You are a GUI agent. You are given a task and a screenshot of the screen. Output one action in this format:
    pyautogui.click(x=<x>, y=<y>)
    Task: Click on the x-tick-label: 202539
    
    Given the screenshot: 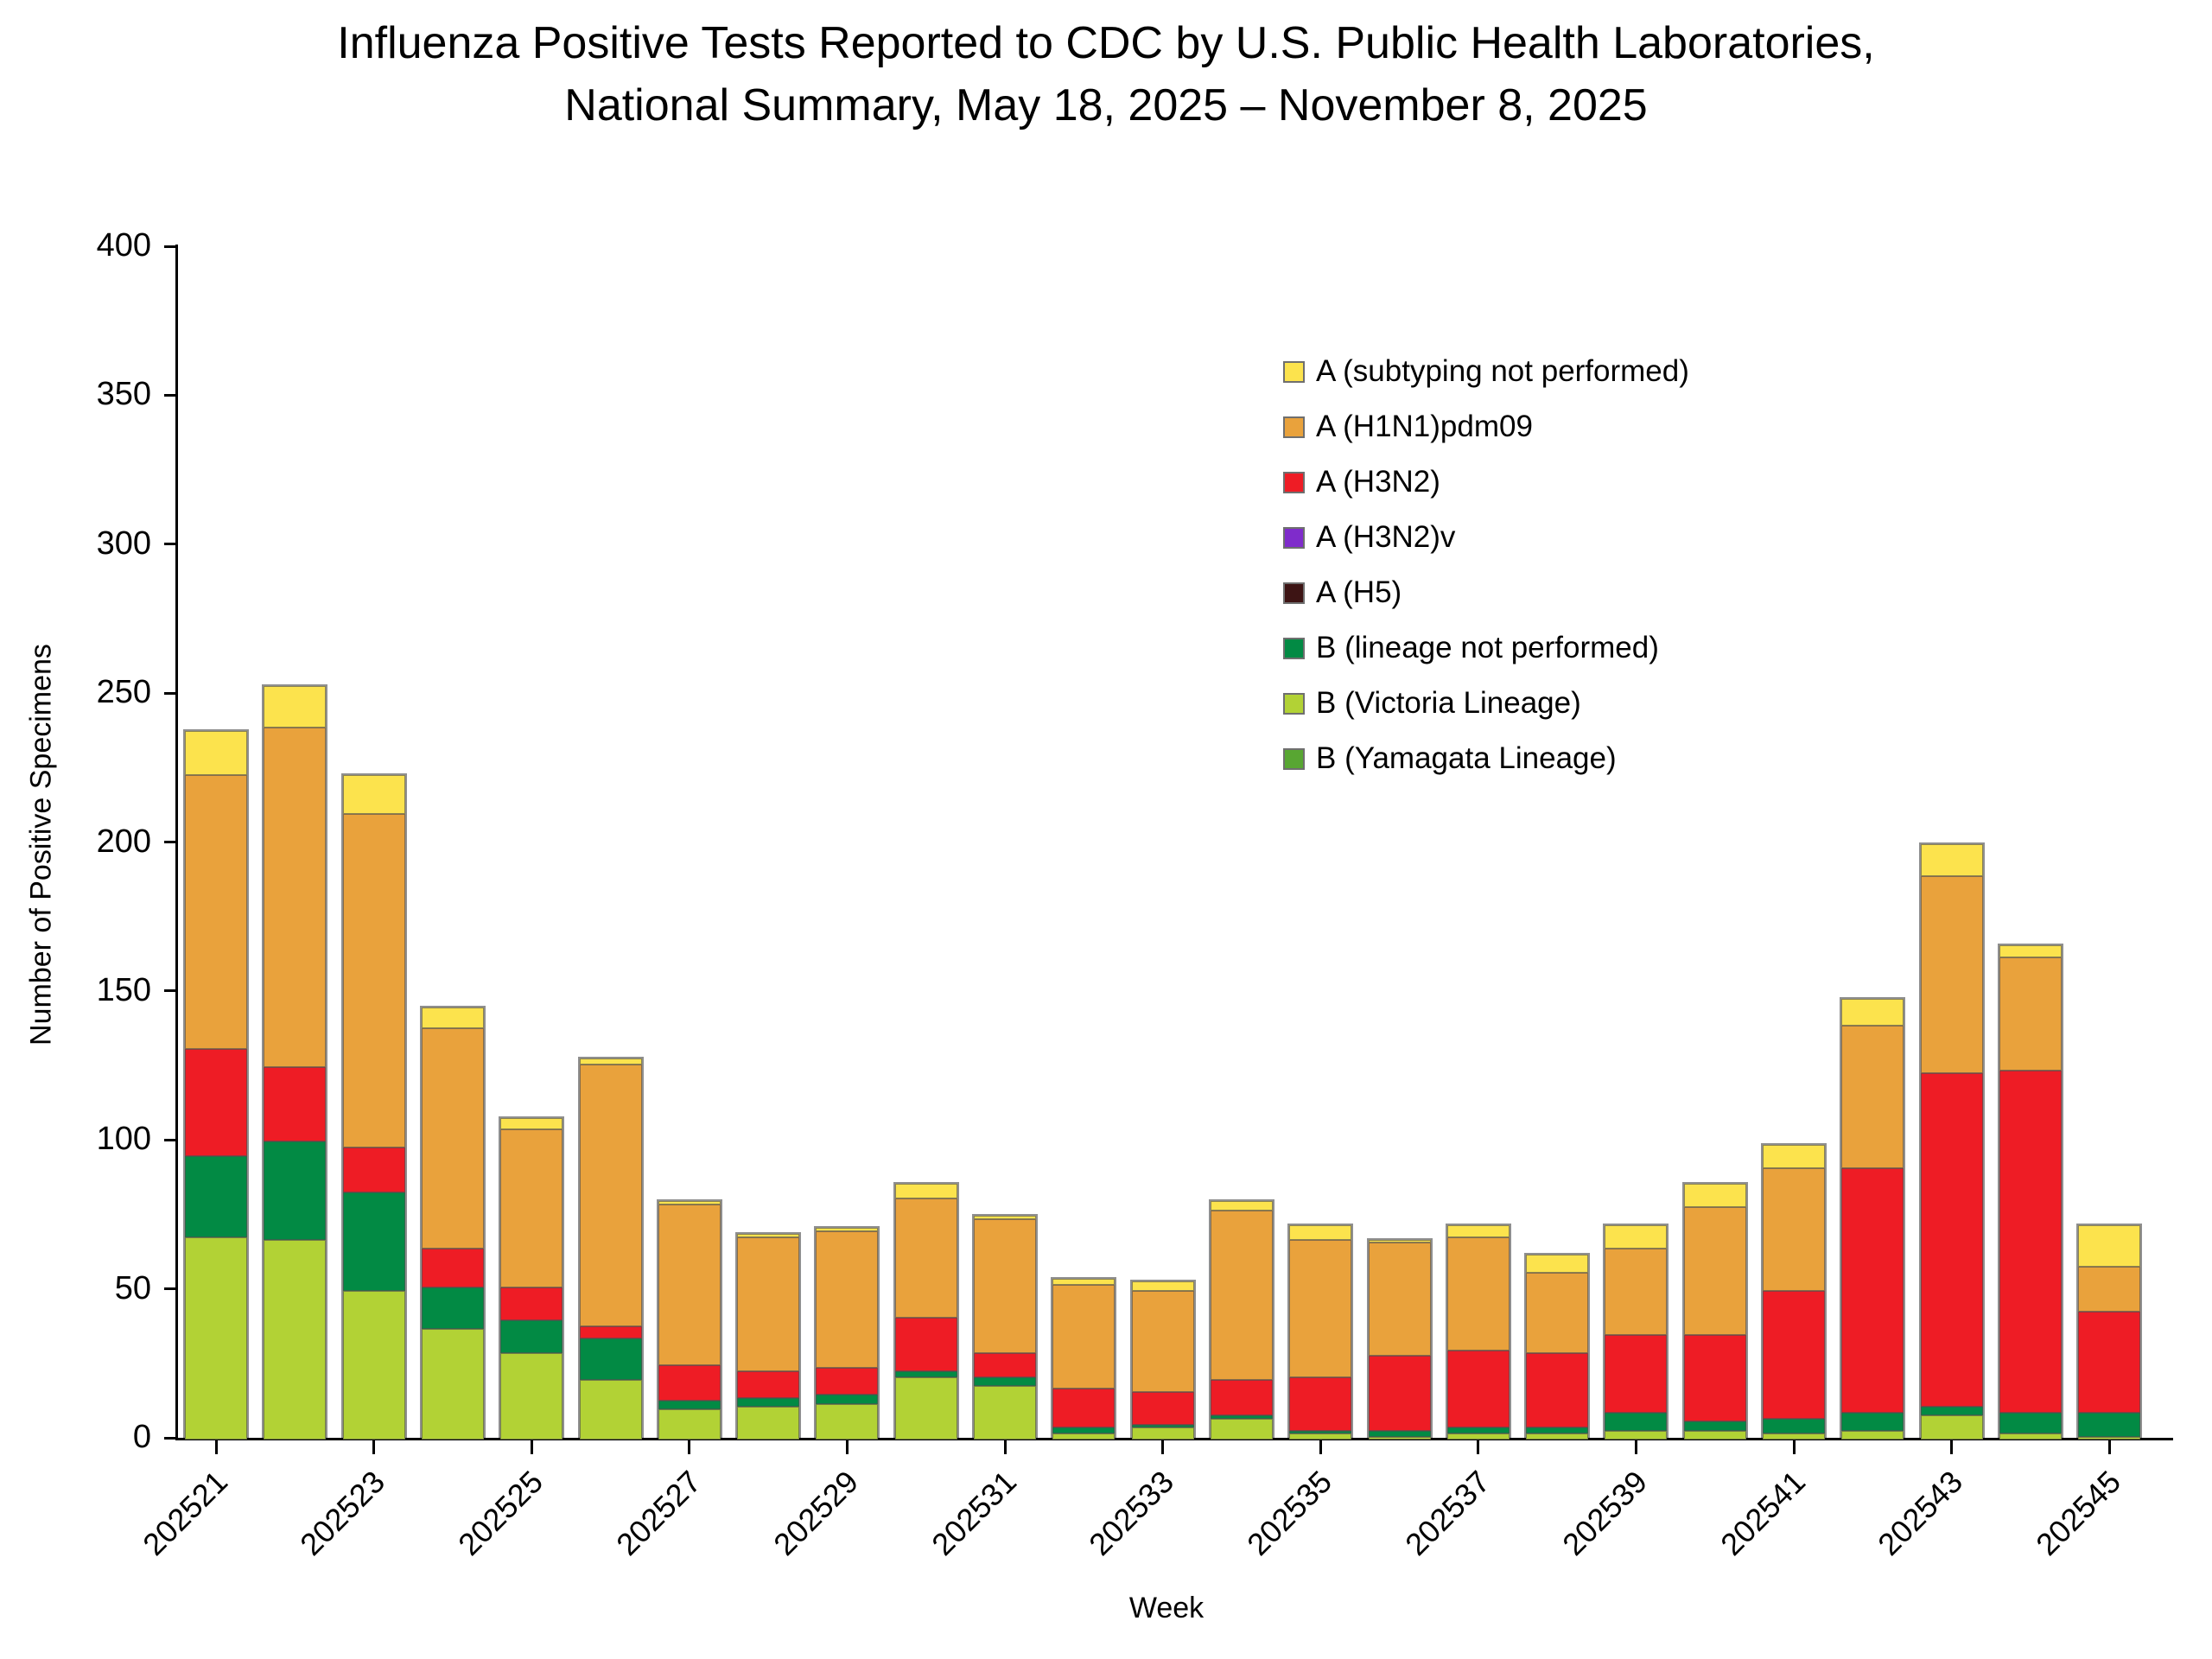 What is the action you would take?
    pyautogui.click(x=1605, y=1513)
    